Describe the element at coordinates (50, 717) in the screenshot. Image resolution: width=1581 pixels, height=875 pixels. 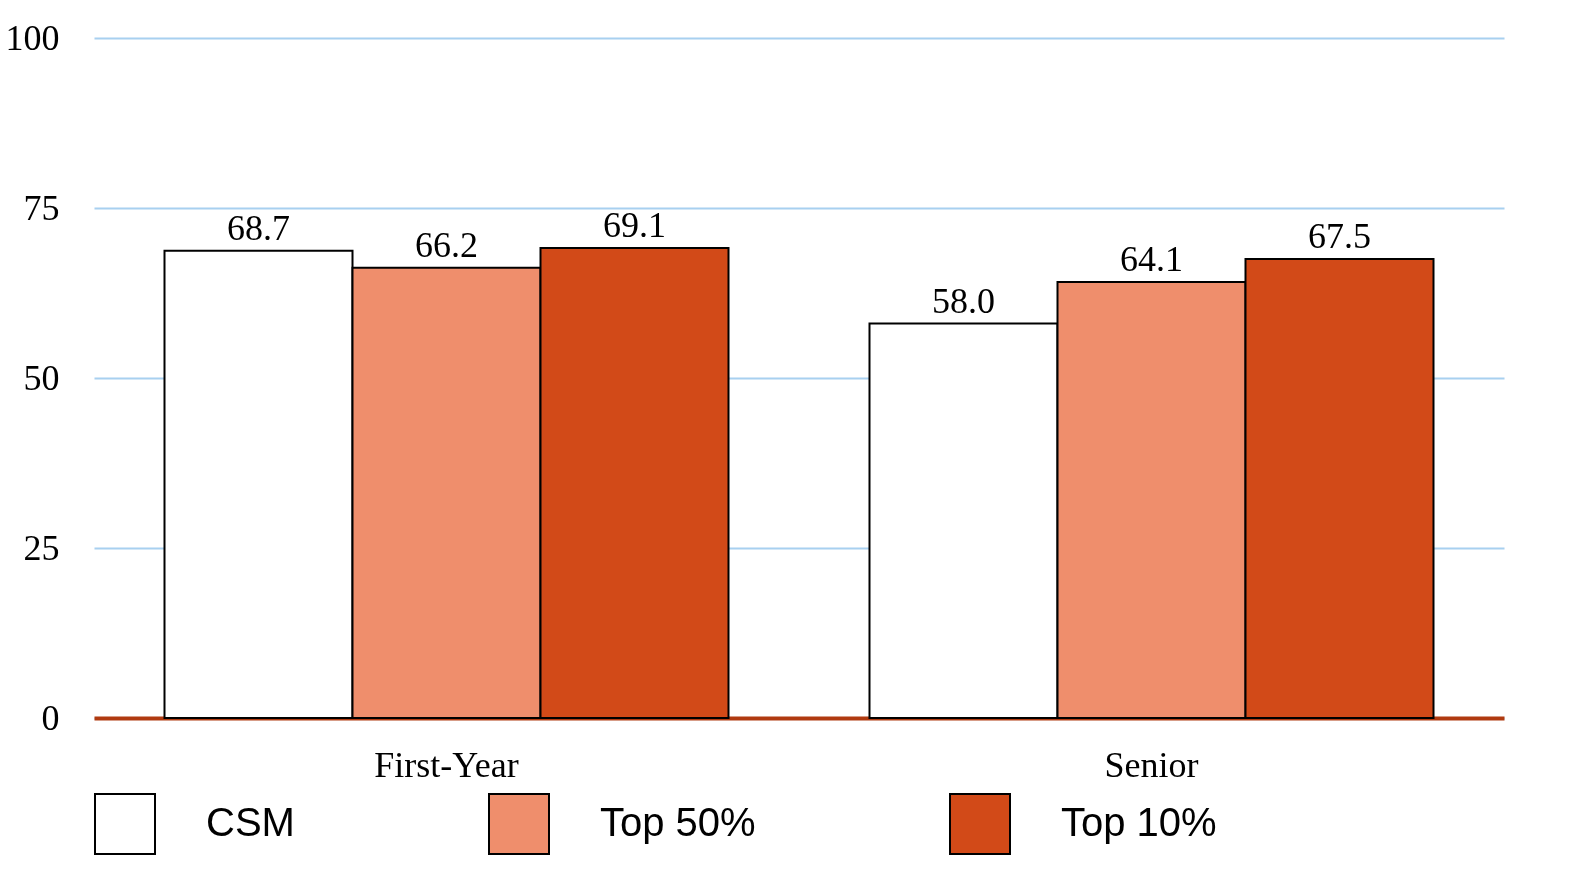
I see `y-tick-label: 0` at that location.